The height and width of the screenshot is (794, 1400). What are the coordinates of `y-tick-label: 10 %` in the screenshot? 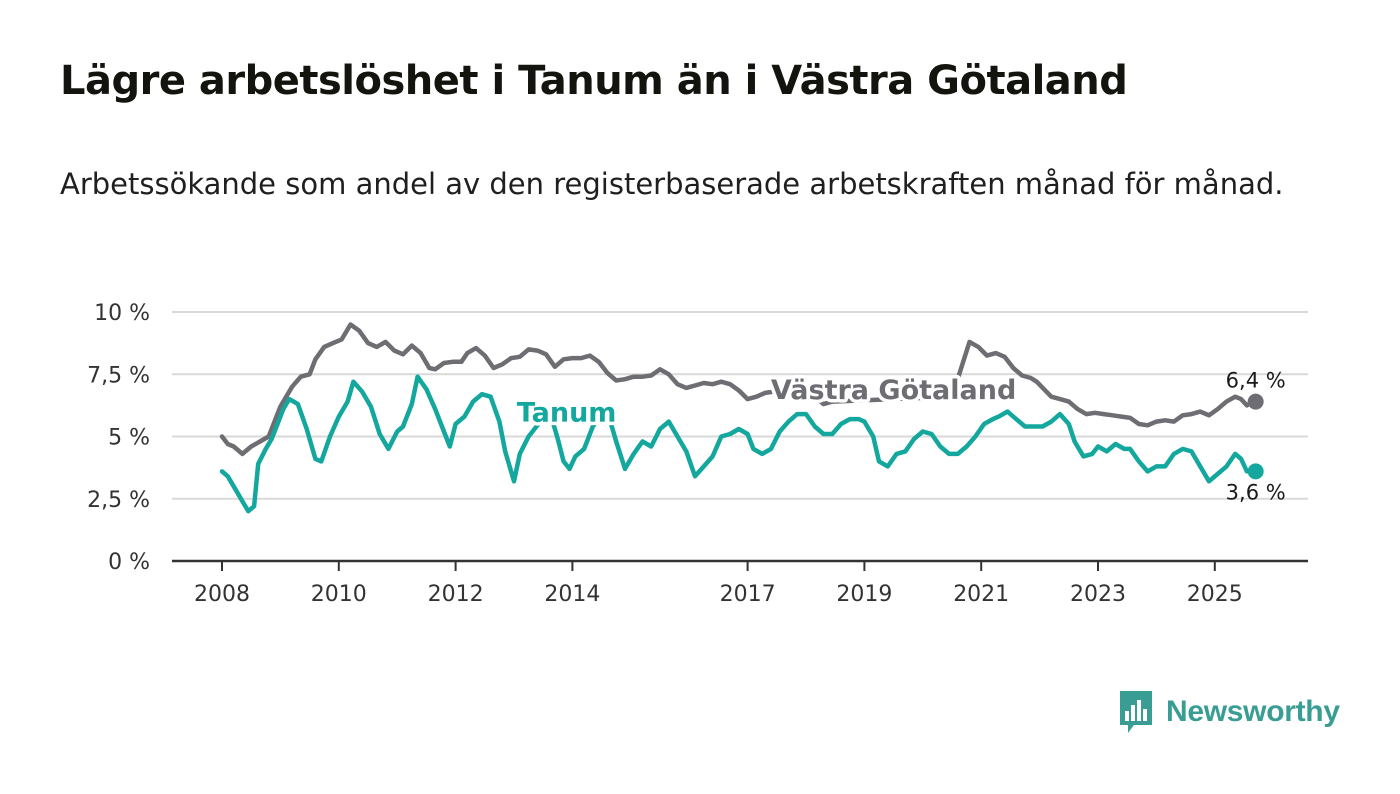 It's located at (122, 313).